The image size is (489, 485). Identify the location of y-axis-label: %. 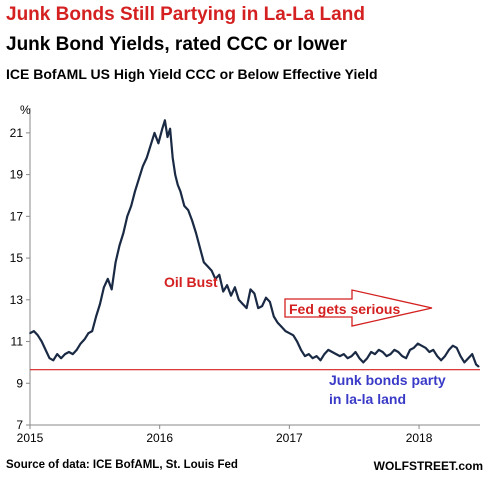
(25, 110).